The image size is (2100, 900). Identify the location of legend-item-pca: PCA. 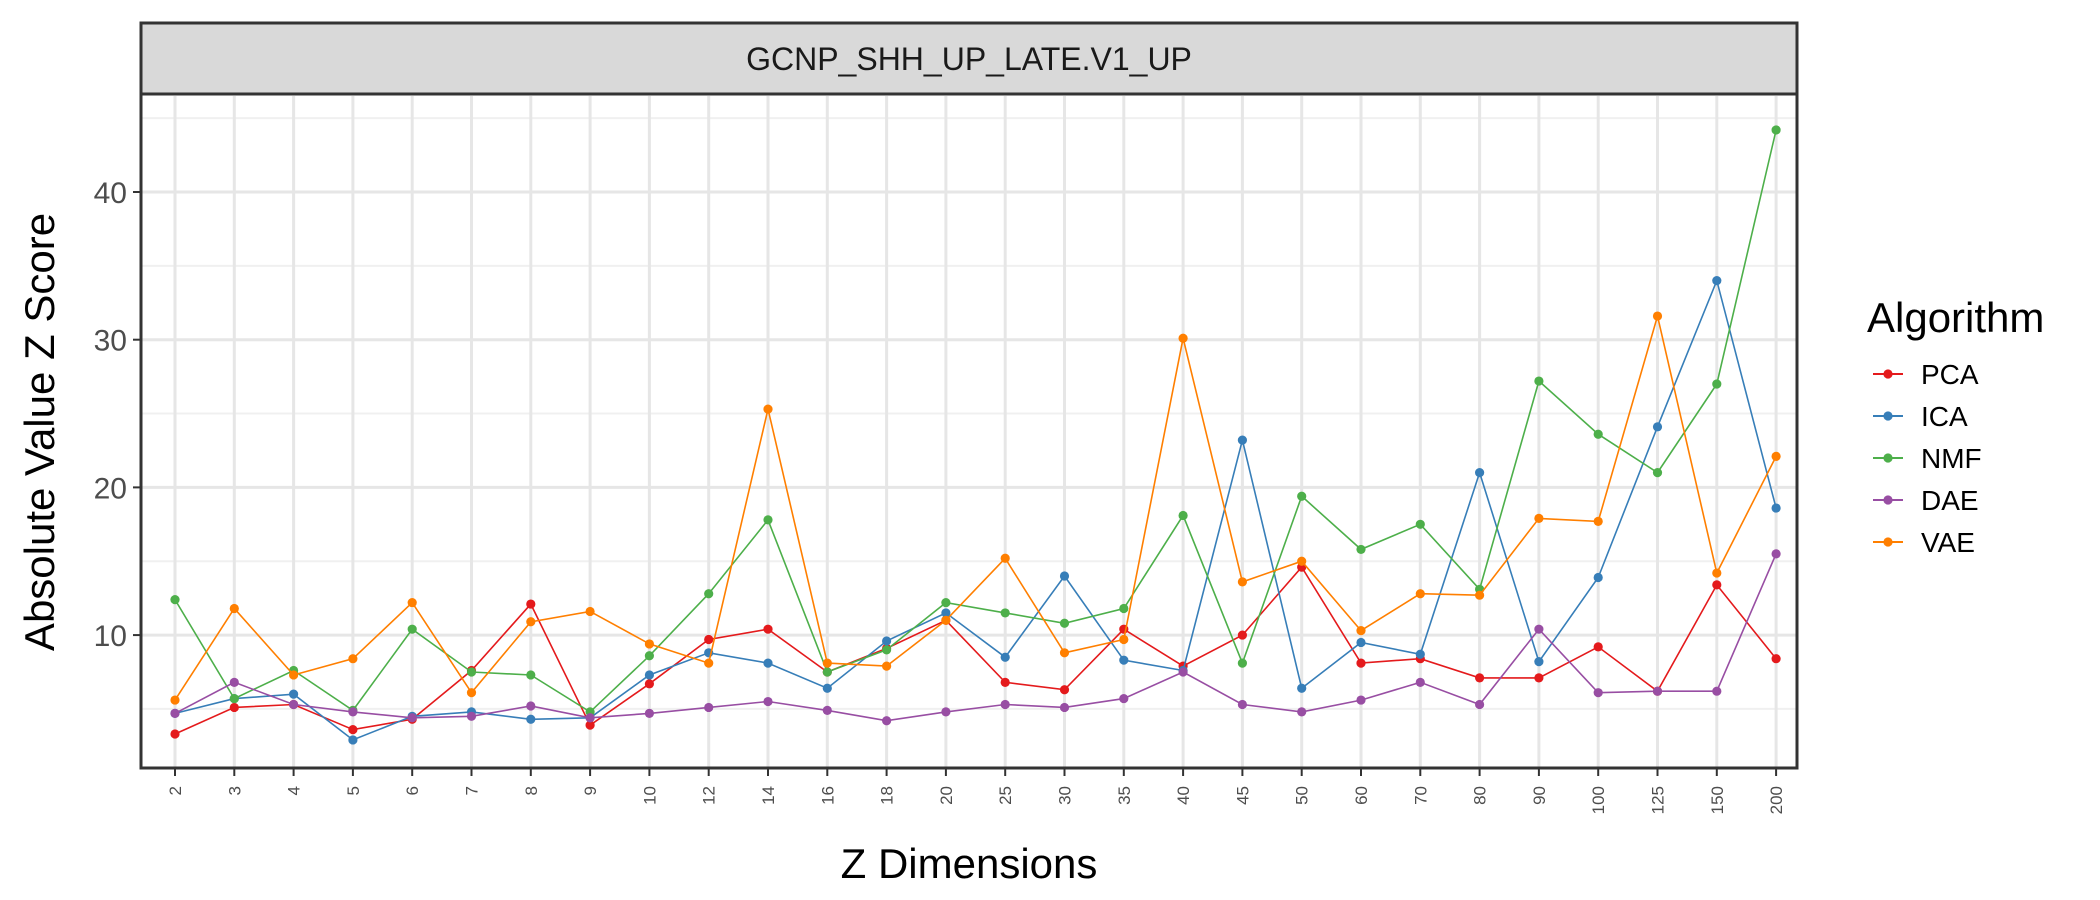
(1926, 374).